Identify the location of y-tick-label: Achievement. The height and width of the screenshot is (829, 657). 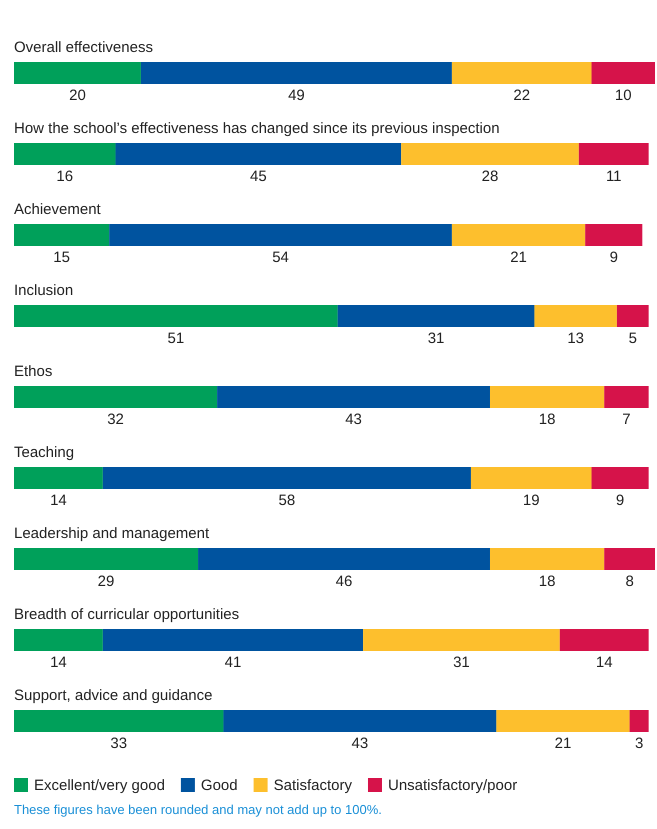
(58, 209).